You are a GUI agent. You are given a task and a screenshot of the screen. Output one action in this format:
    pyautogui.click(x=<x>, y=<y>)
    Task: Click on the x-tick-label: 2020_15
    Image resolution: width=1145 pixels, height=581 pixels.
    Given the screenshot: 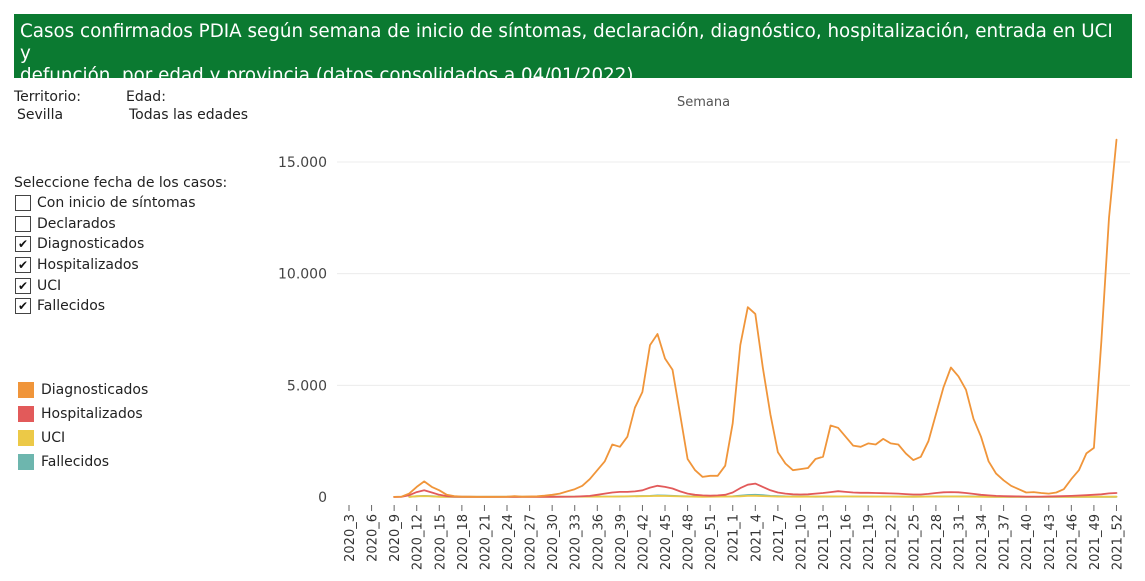 What is the action you would take?
    pyautogui.click(x=440, y=542)
    